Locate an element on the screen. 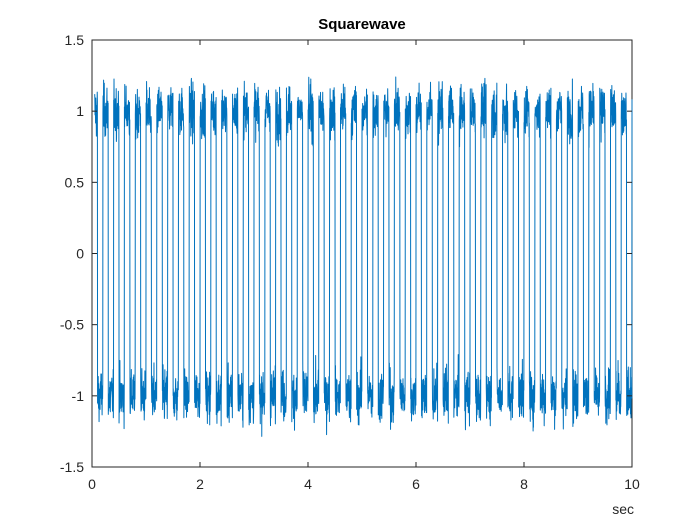  y-tick-label: 0 is located at coordinates (80, 254).